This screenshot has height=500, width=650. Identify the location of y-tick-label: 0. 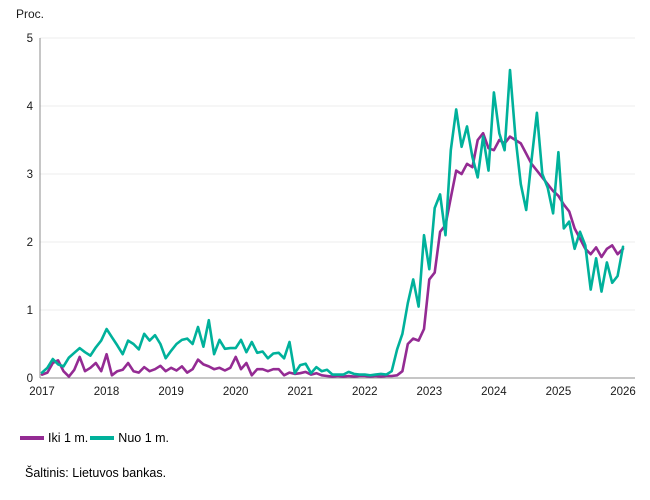
(30, 379).